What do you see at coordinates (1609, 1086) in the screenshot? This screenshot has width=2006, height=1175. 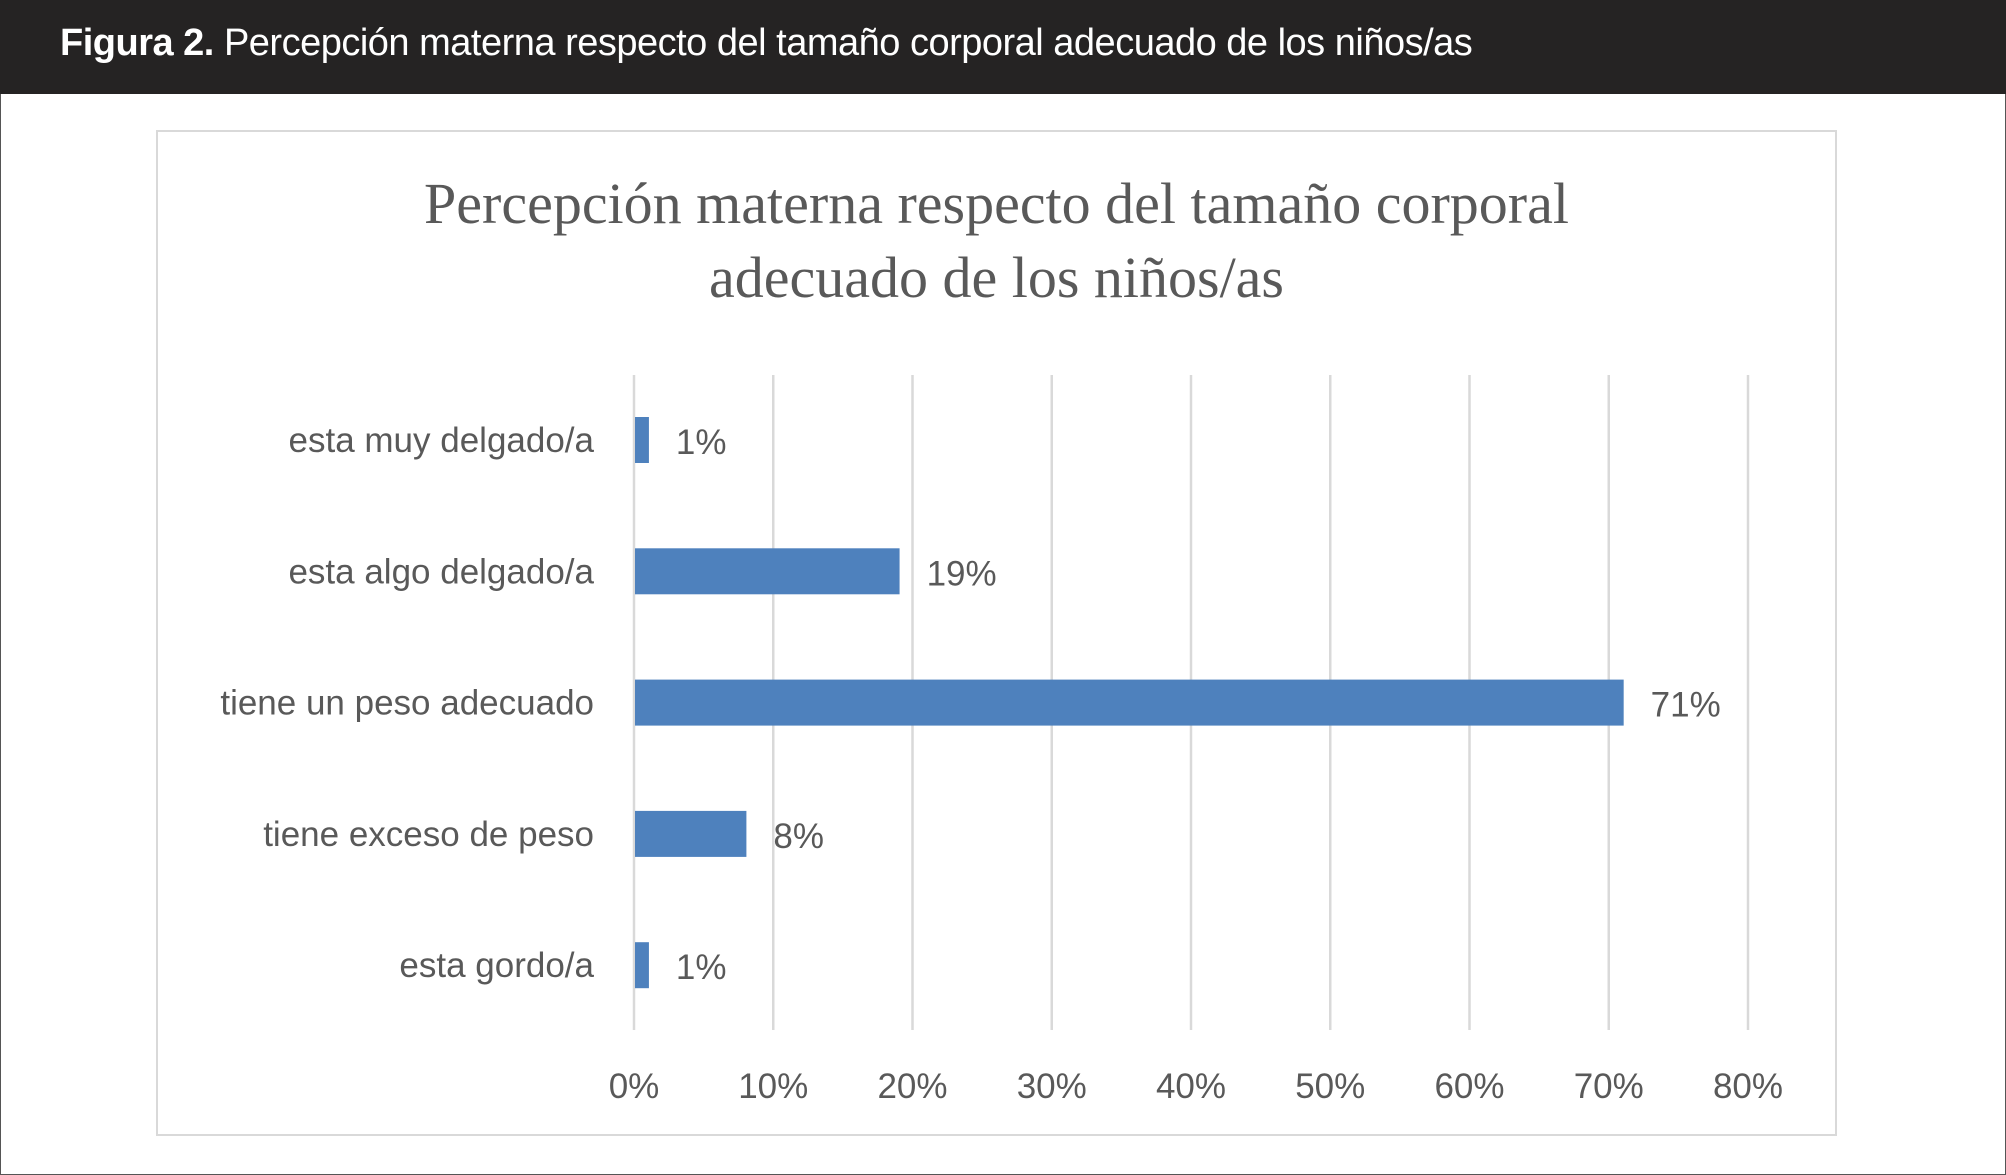 I see `x-tick-label: 70%` at bounding box center [1609, 1086].